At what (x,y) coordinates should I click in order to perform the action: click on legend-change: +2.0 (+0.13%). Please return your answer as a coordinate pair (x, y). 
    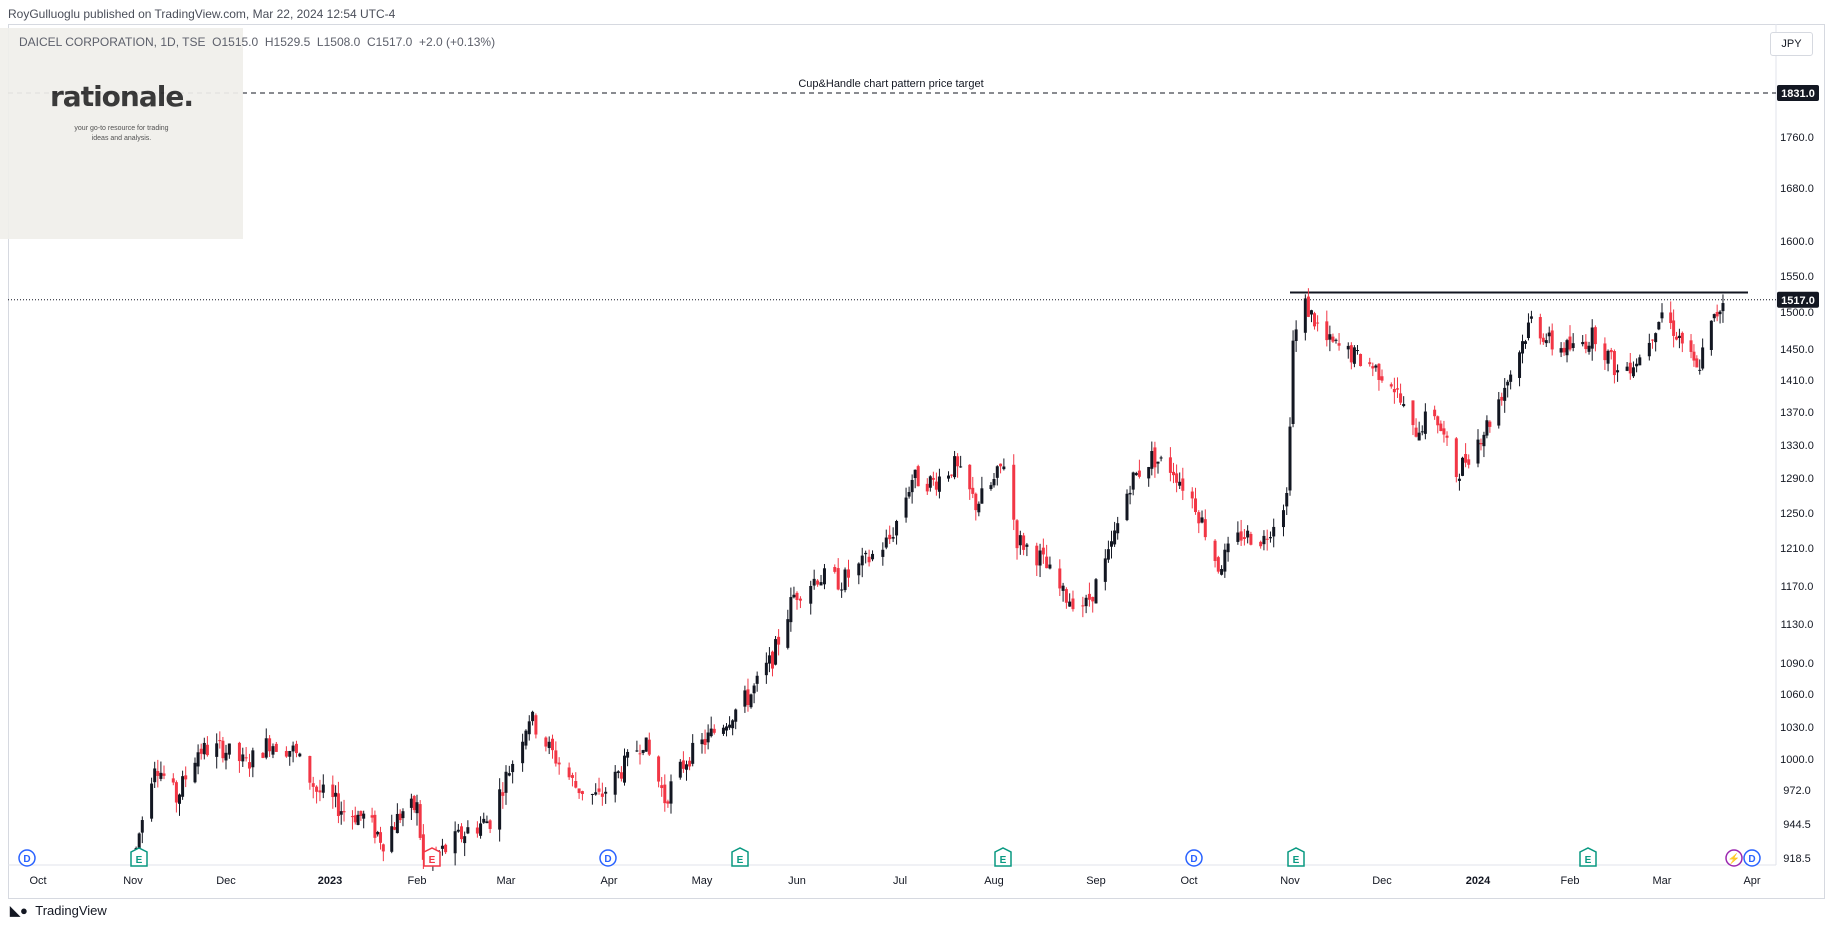
    Looking at the image, I should click on (457, 42).